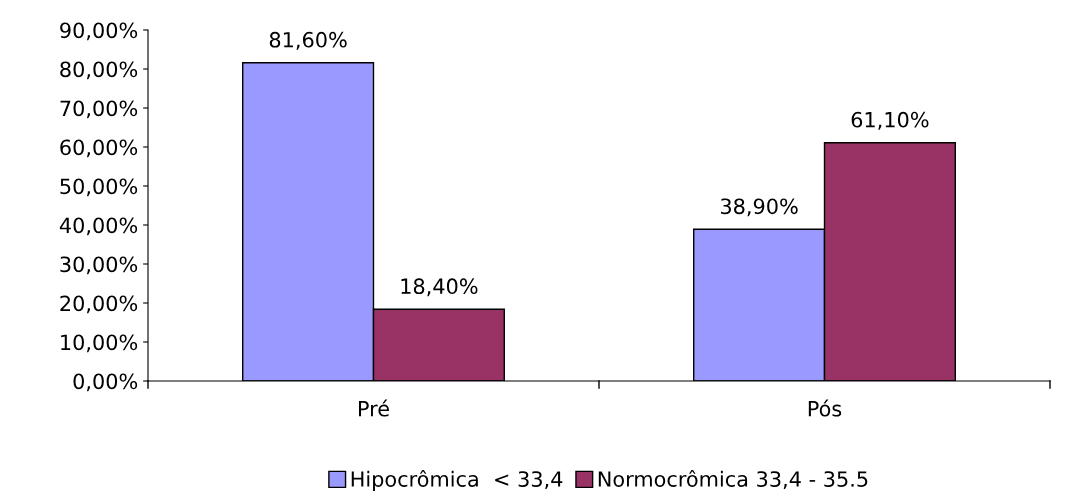  Describe the element at coordinates (890, 120) in the screenshot. I see `data-label: 61,10%` at that location.